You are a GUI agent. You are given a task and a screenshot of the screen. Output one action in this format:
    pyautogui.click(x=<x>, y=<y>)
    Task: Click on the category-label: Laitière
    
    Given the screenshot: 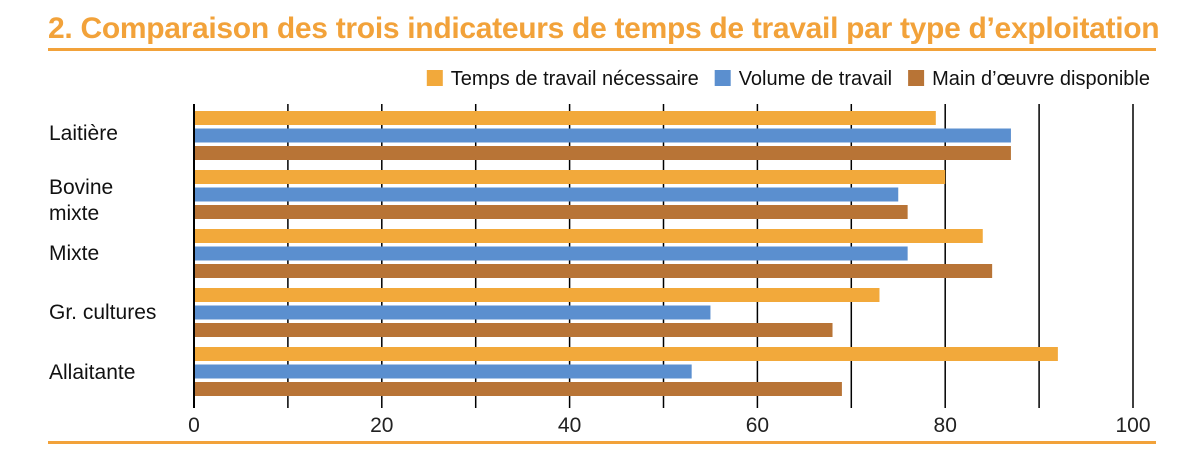 What is the action you would take?
    pyautogui.click(x=83, y=133)
    